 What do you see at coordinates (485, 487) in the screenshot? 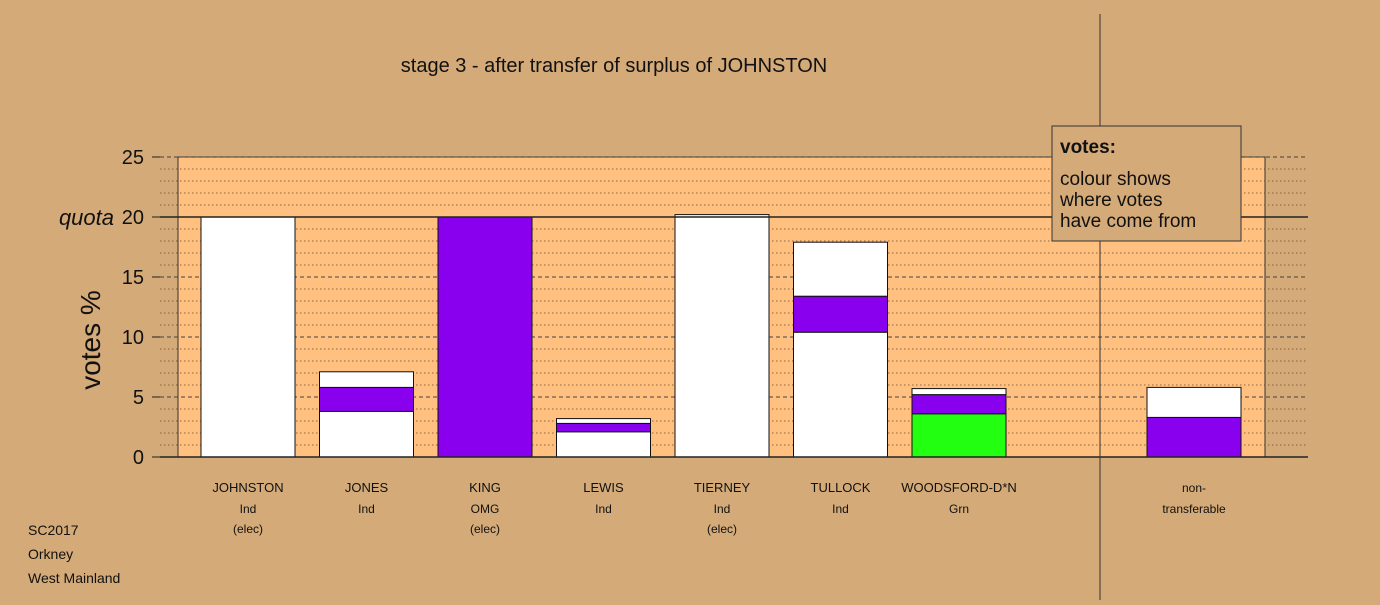
I see `candidate-name-label: KING` at bounding box center [485, 487].